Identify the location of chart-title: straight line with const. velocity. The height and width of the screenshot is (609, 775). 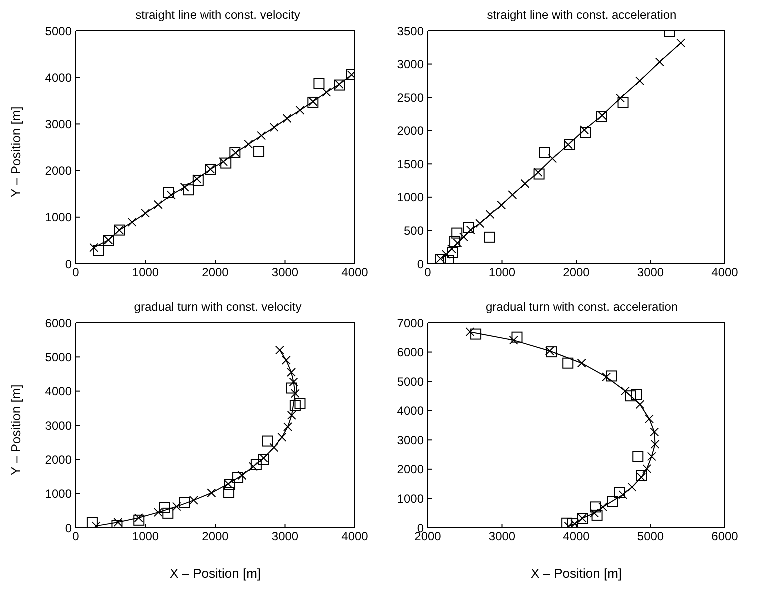
(218, 16).